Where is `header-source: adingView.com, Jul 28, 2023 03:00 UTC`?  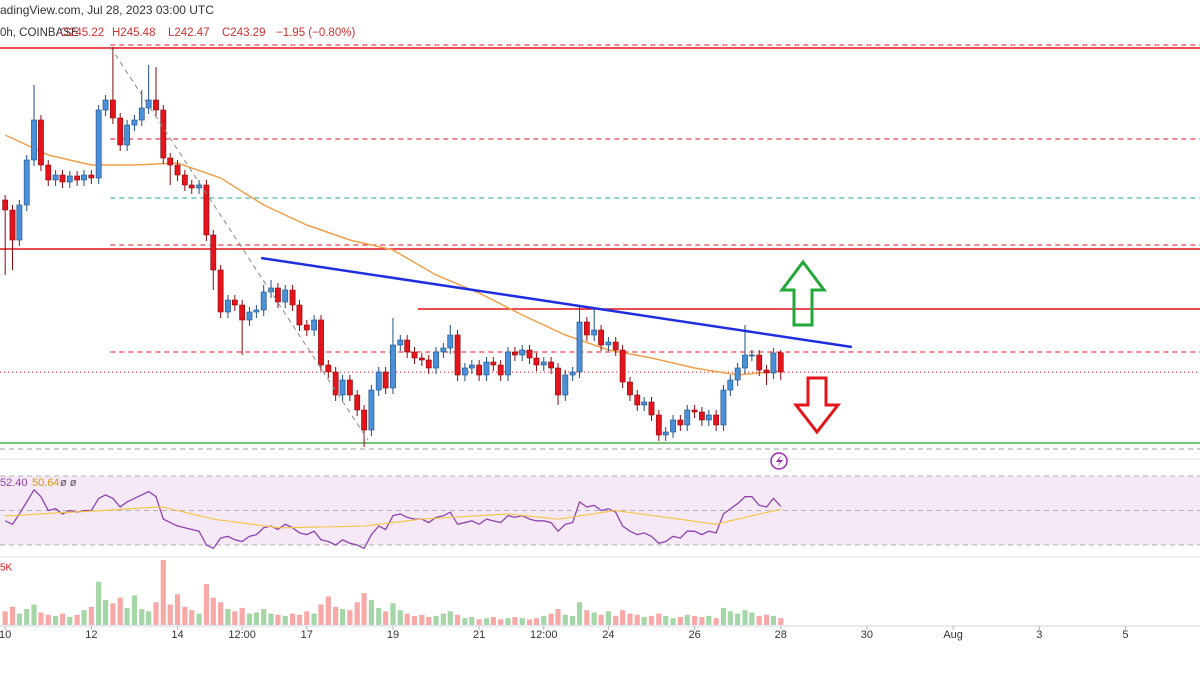 header-source: adingView.com, Jul 28, 2023 03:00 UTC is located at coordinates (107, 10).